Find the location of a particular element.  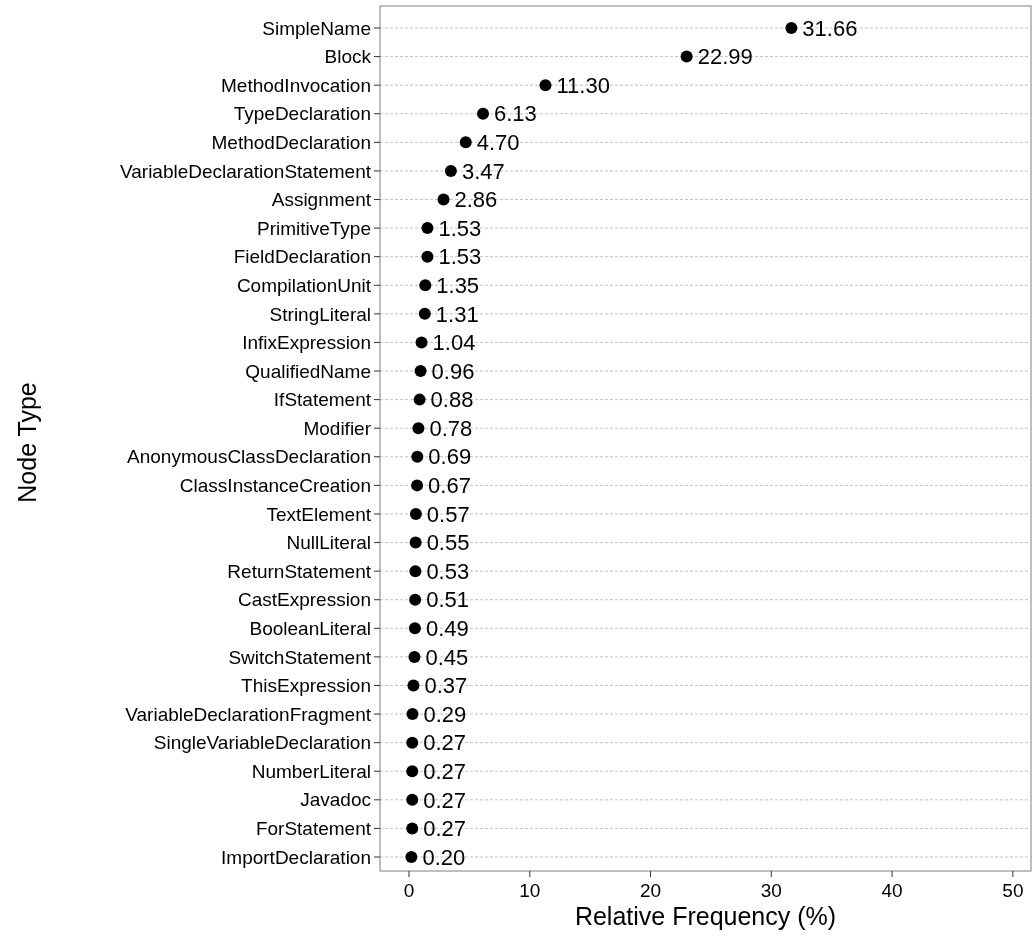

y-tick-label: NullLiteral is located at coordinates (328, 543).